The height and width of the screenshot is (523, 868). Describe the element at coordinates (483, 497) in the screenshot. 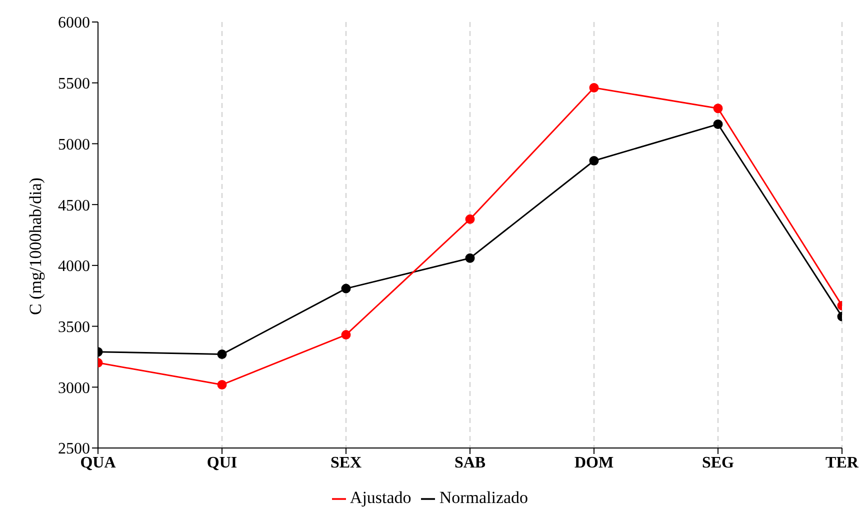

I see `legend-label: Normalizado` at that location.